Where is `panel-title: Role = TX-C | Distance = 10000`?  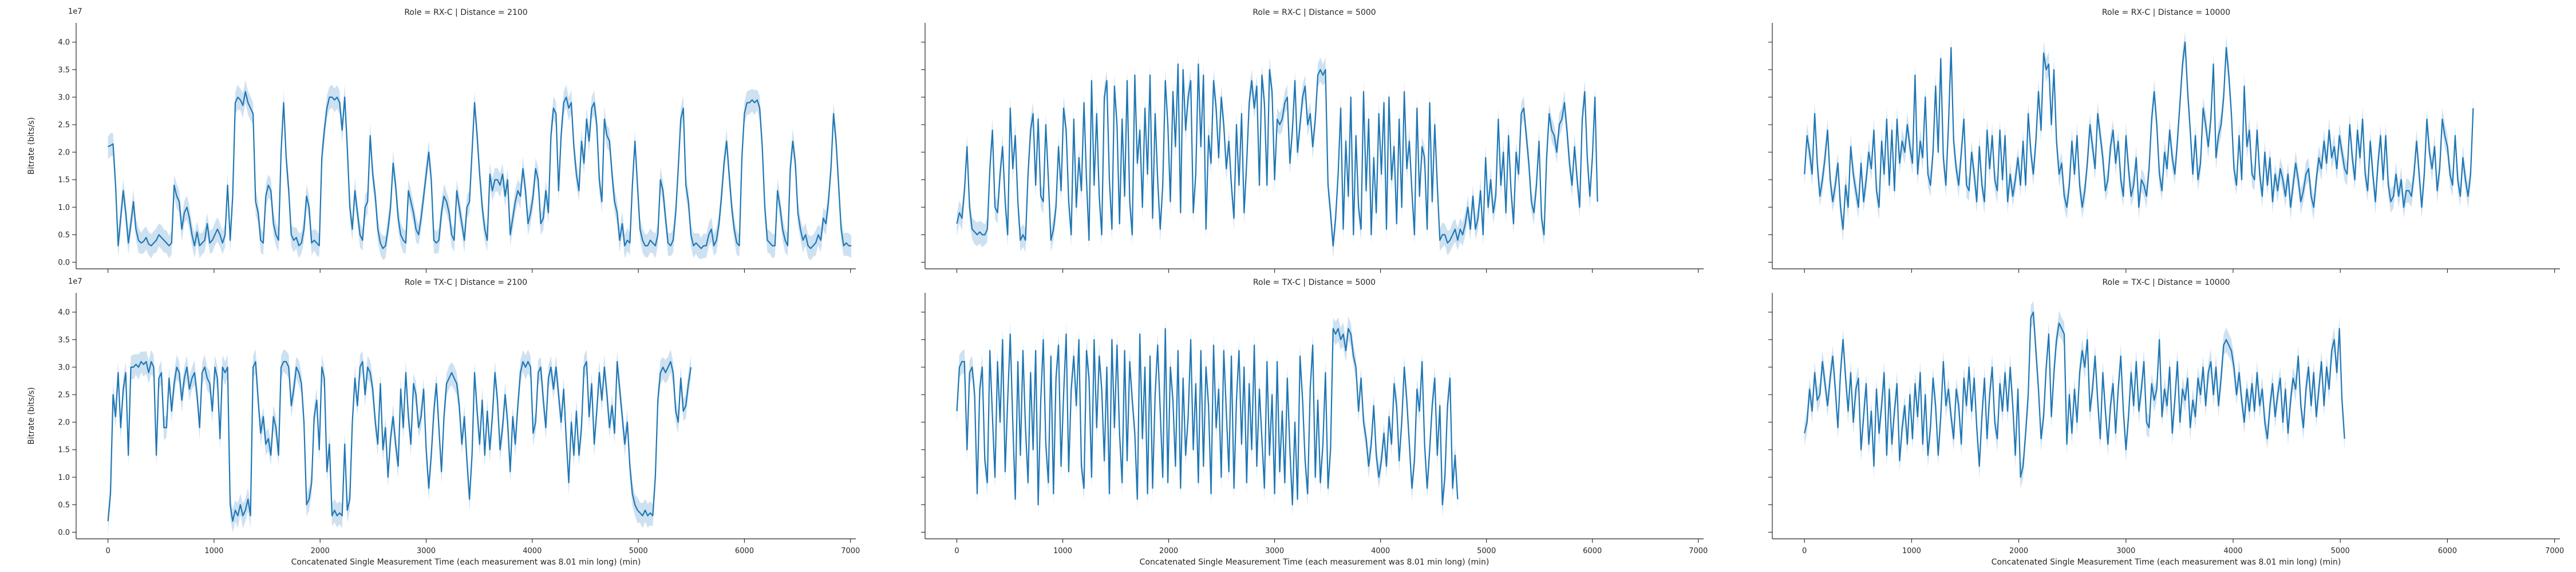
panel-title: Role = TX-C | Distance = 10000 is located at coordinates (2166, 282).